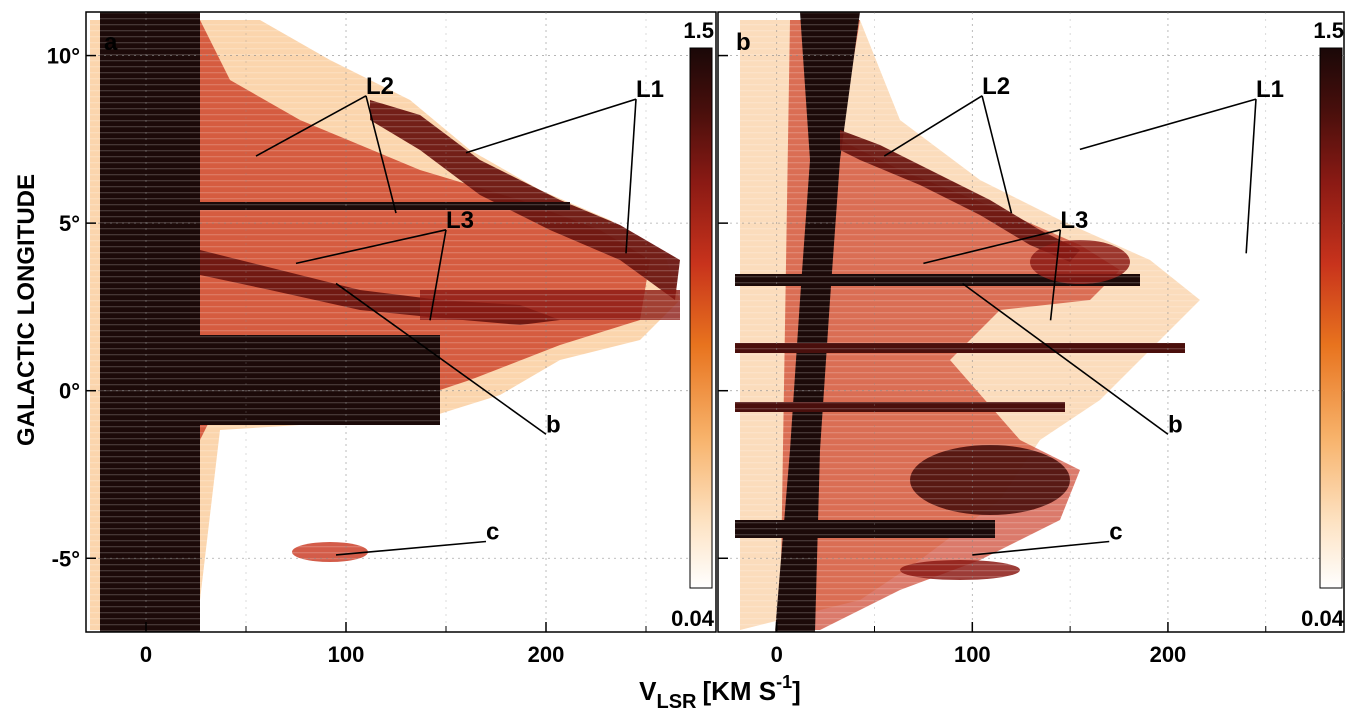  Describe the element at coordinates (460, 220) in the screenshot. I see `annotation-a-l3: L3` at that location.